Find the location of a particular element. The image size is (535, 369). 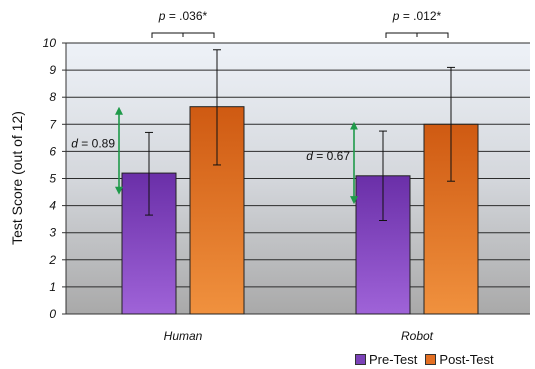

y-tick-label: 1 is located at coordinates (52, 287).